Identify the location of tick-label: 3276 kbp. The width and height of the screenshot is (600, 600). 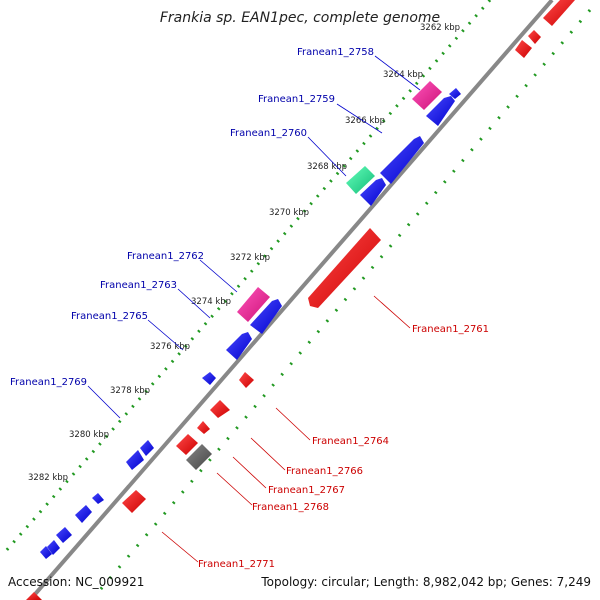
(170, 347).